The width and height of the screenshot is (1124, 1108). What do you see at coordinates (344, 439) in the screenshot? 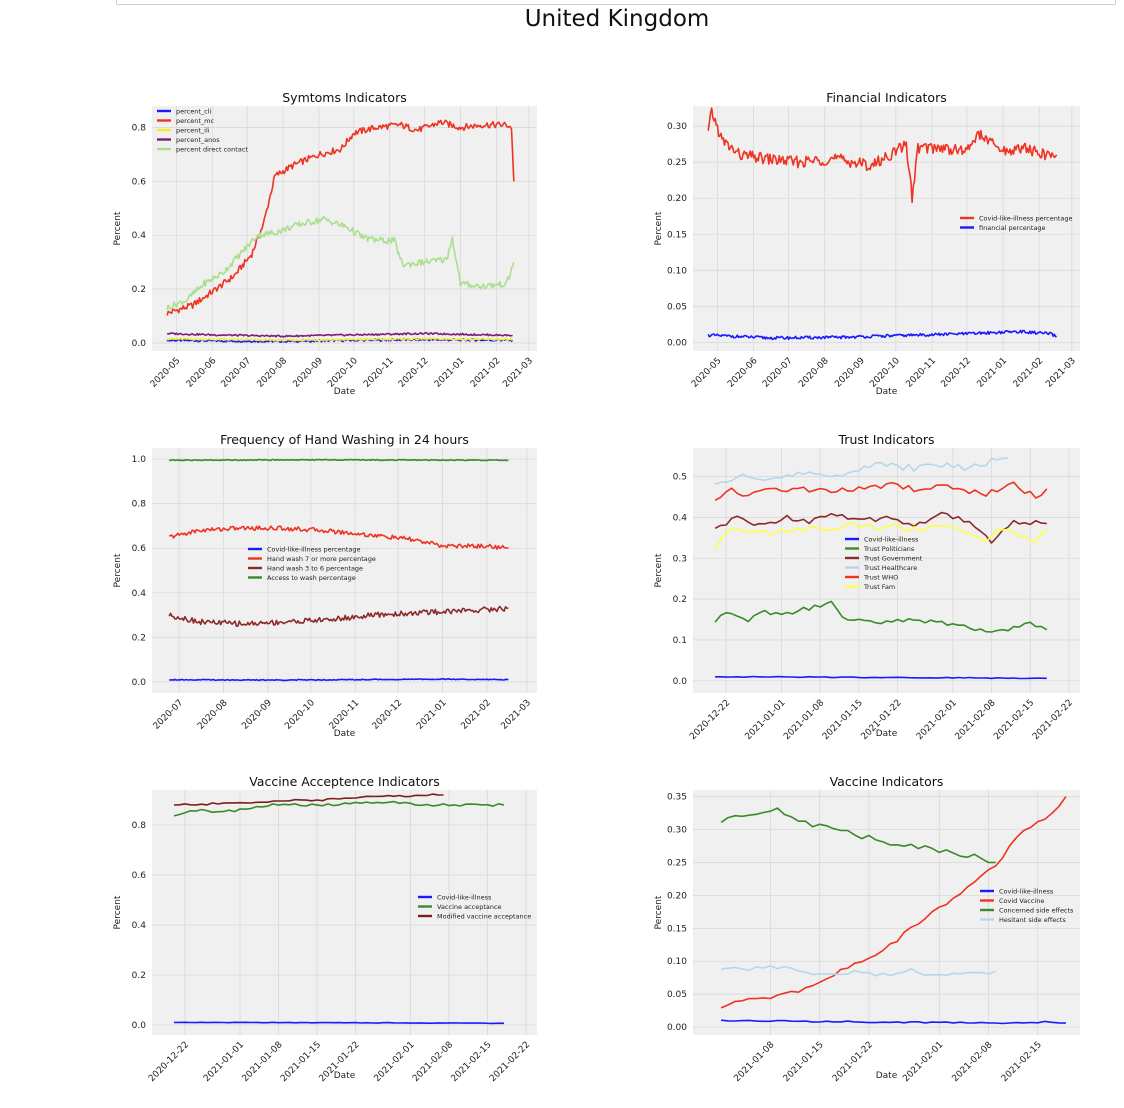
I see `chart-title: Frequency of Hand Washing in 24 hours` at bounding box center [344, 439].